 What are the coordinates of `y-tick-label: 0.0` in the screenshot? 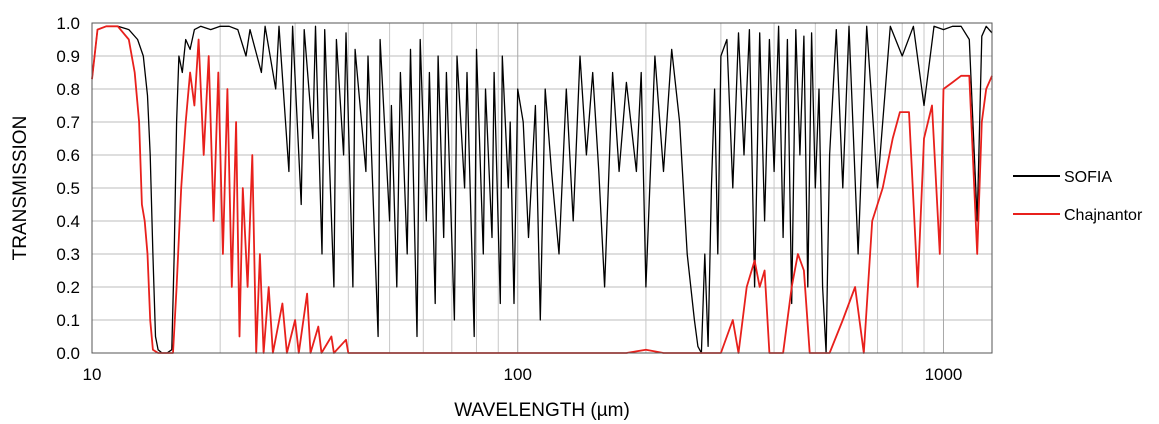 It's located at (68, 353).